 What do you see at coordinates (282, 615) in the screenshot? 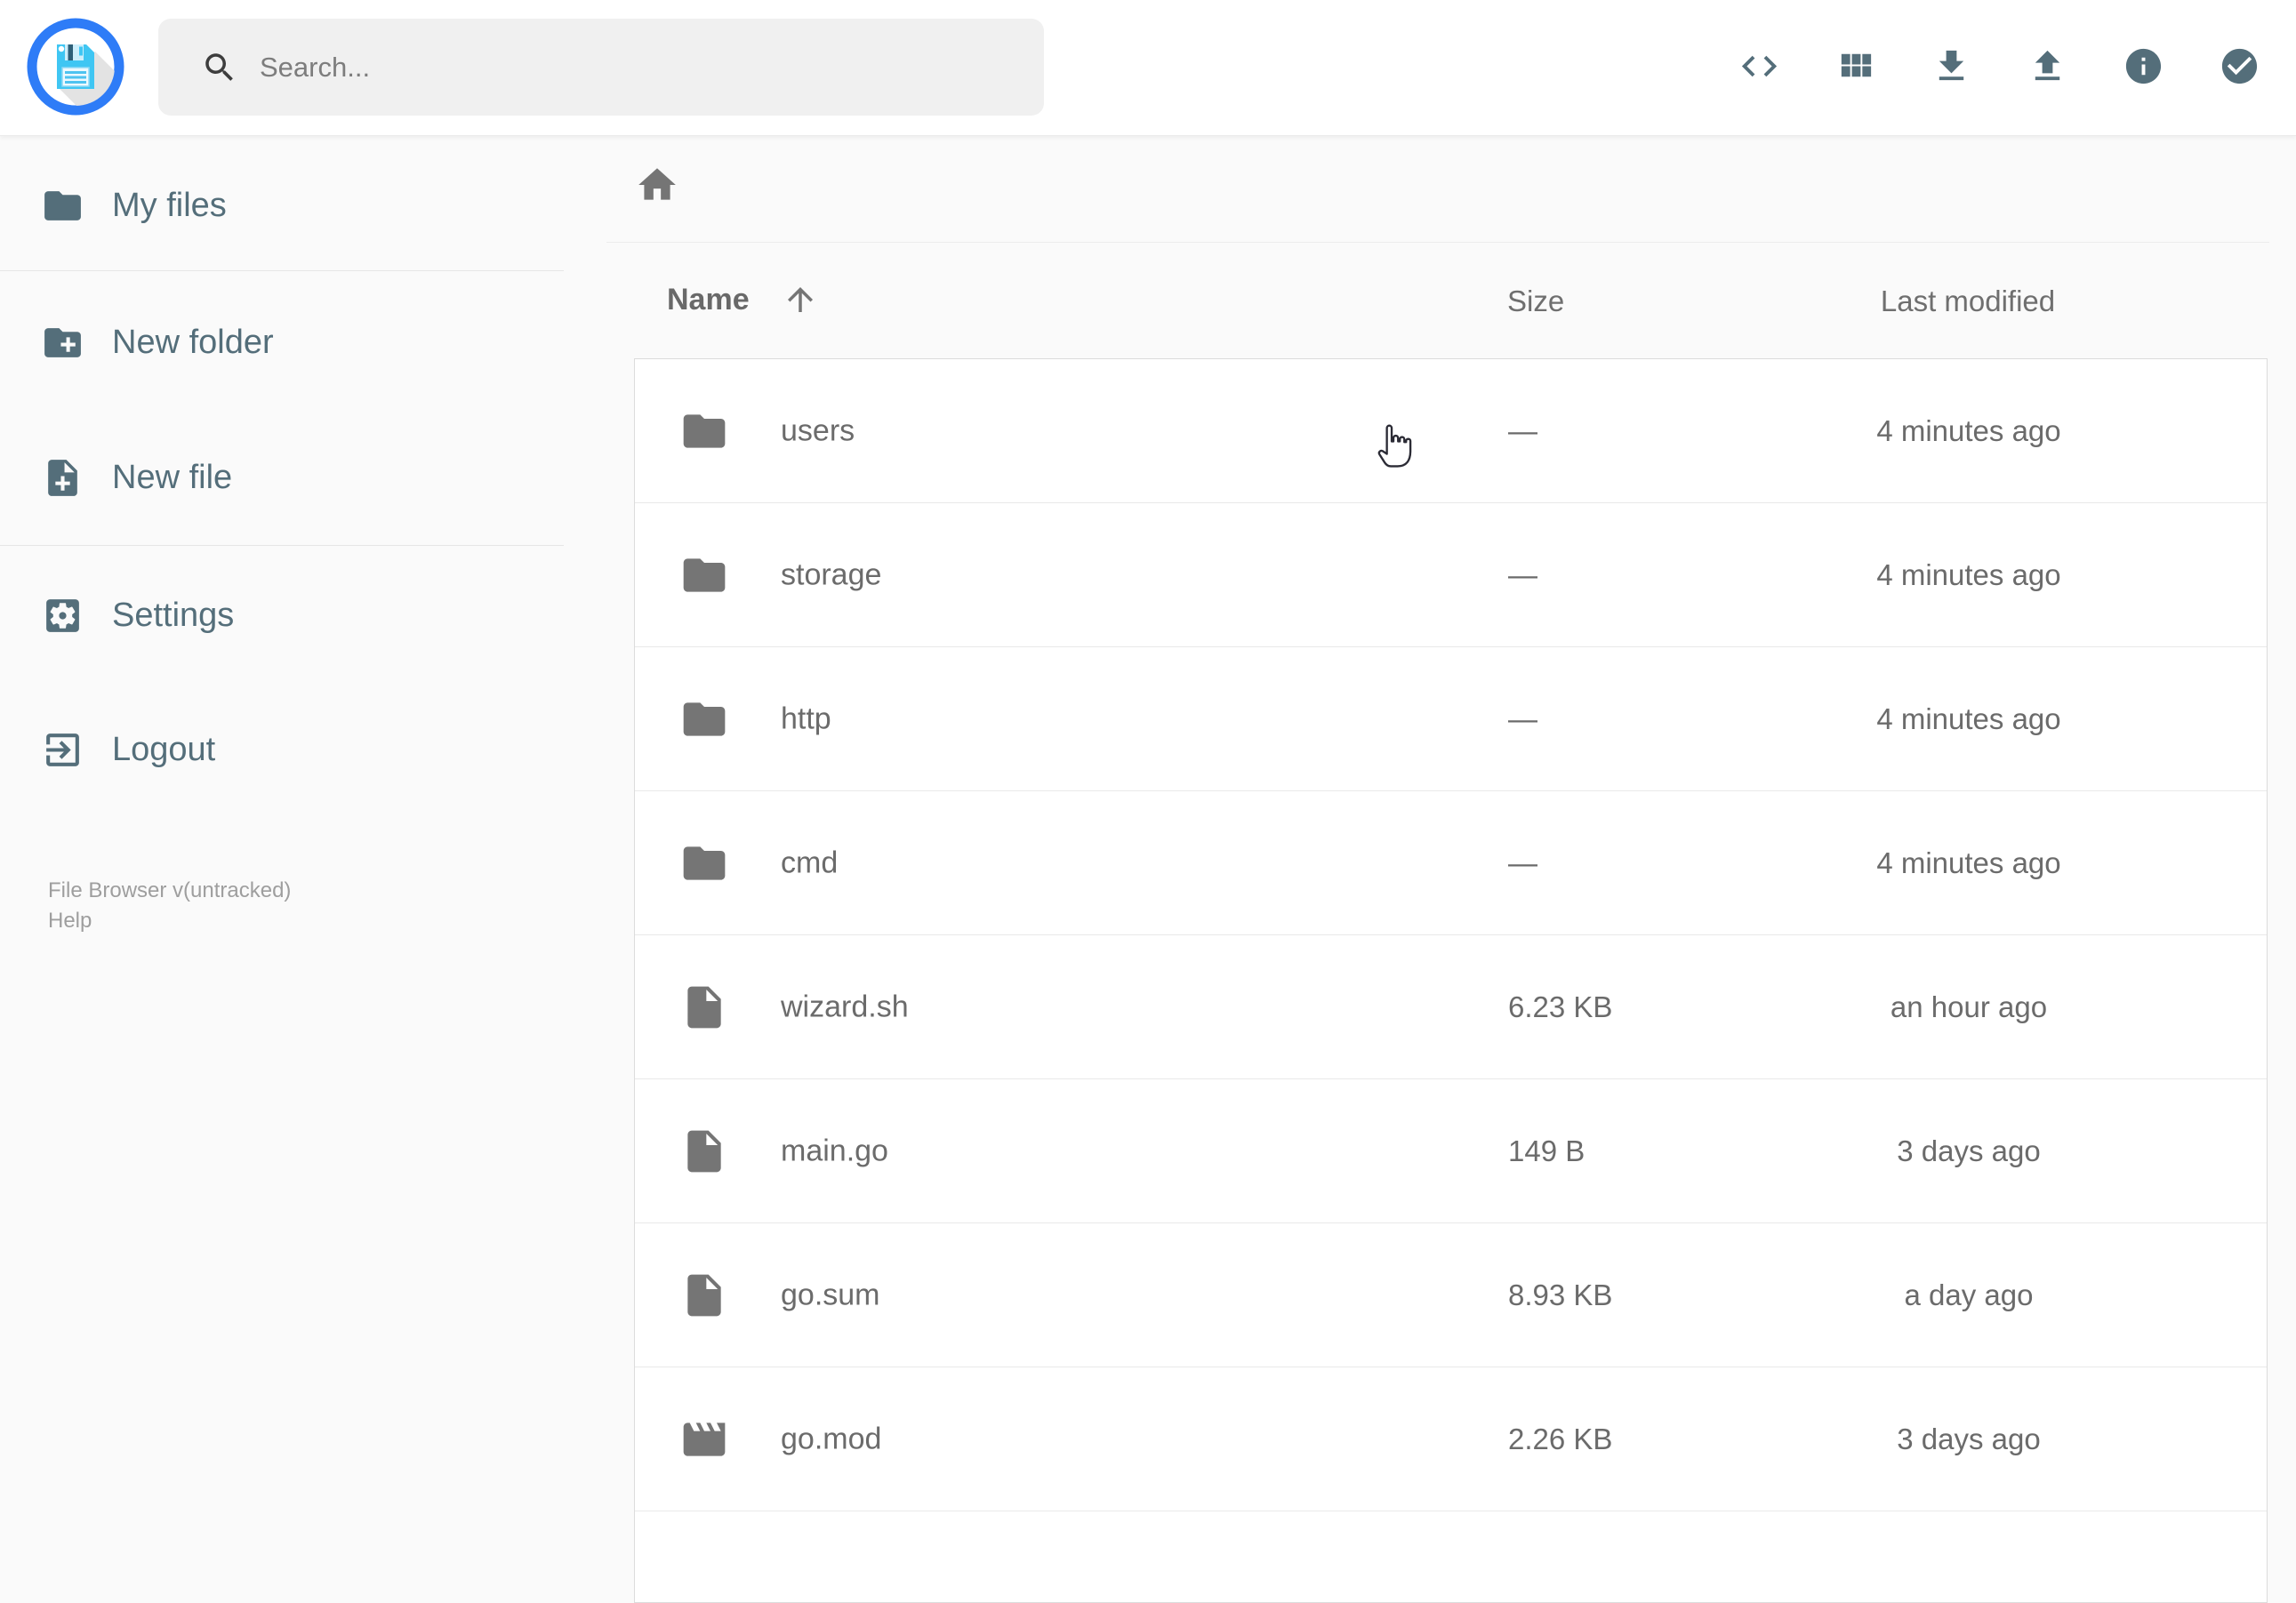
I see `sidebar-item-settings: Settings` at bounding box center [282, 615].